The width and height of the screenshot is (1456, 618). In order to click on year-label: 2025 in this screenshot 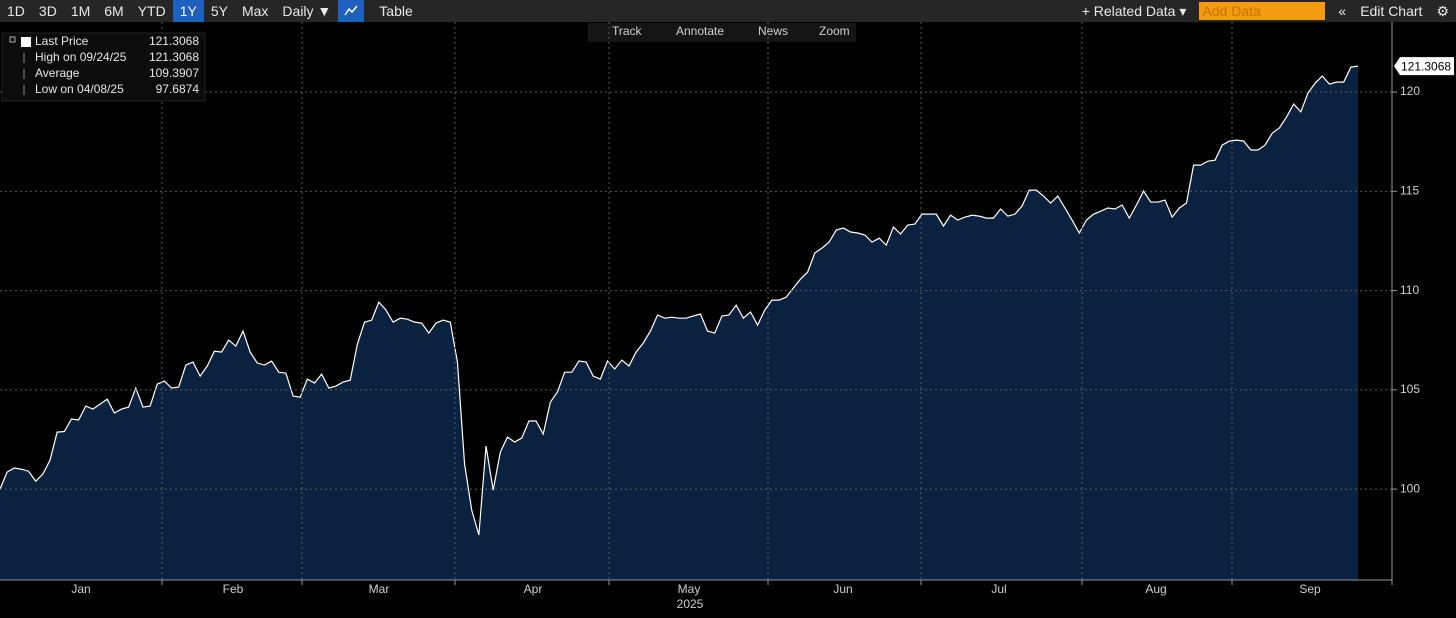, I will do `click(690, 604)`.